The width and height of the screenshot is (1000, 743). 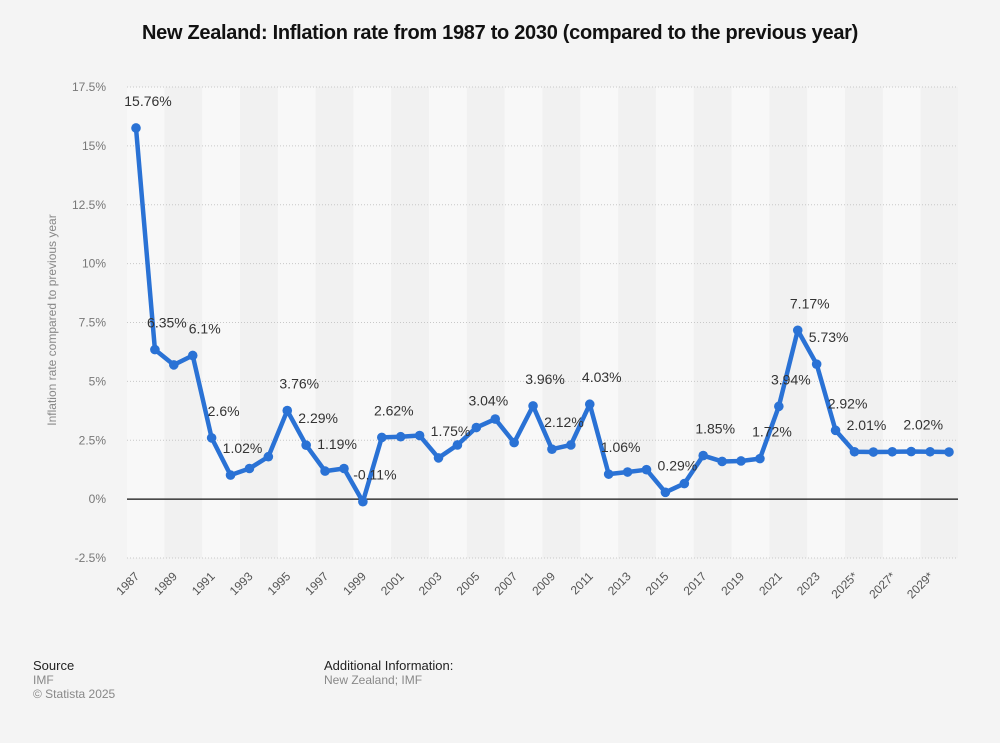 I want to click on data-point-2007, so click(x=514, y=442).